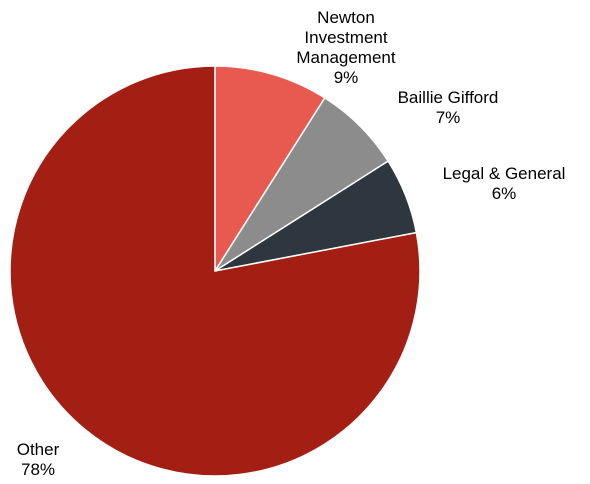  Describe the element at coordinates (448, 117) in the screenshot. I see `data-label-value: 7%` at that location.